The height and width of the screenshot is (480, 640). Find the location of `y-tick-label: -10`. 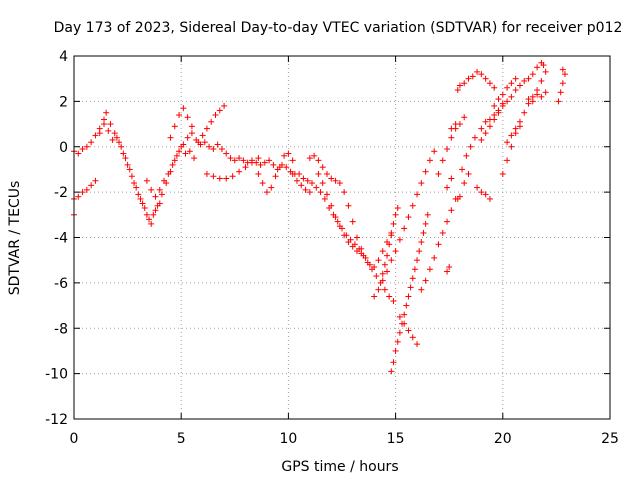

y-tick-label: -10 is located at coordinates (56, 375).